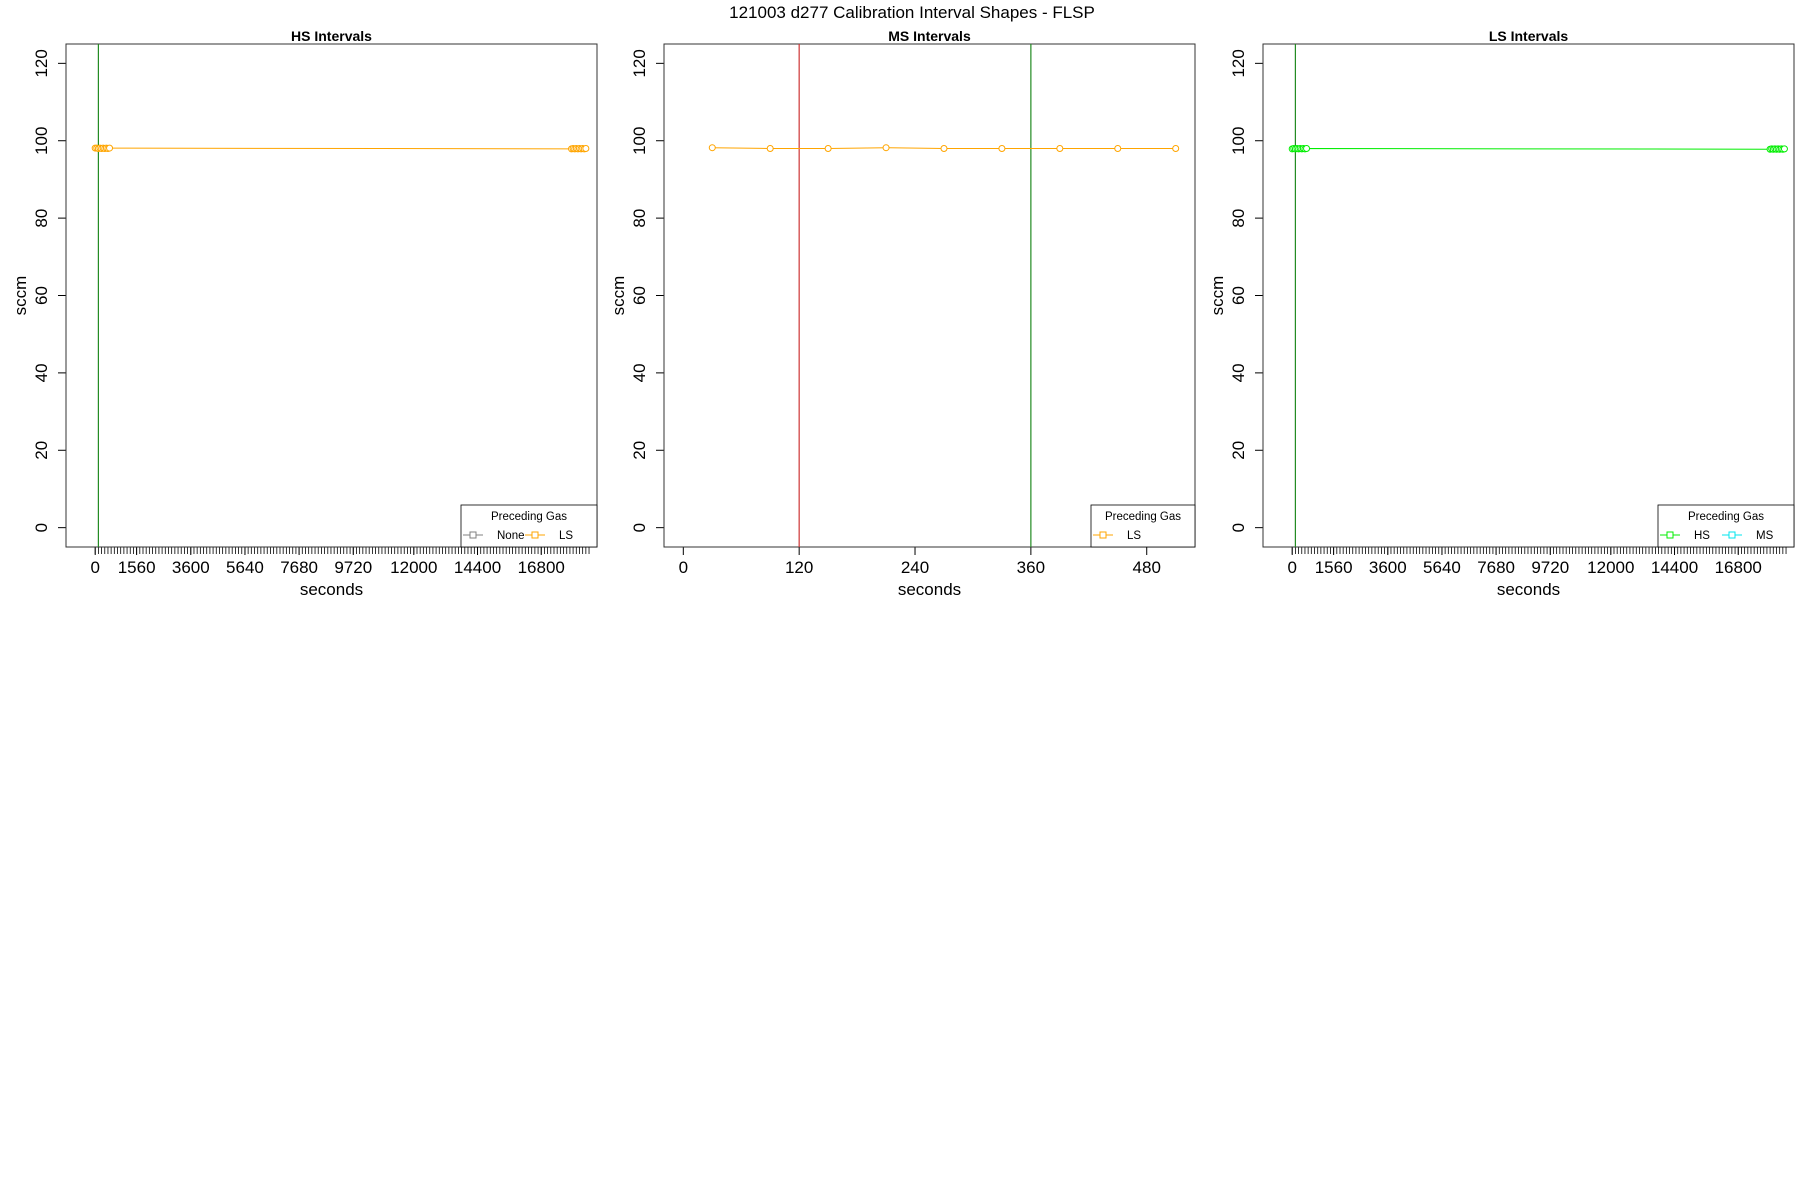 Image resolution: width=1800 pixels, height=1200 pixels. I want to click on legend: Preceding Gas None LS, so click(529, 526).